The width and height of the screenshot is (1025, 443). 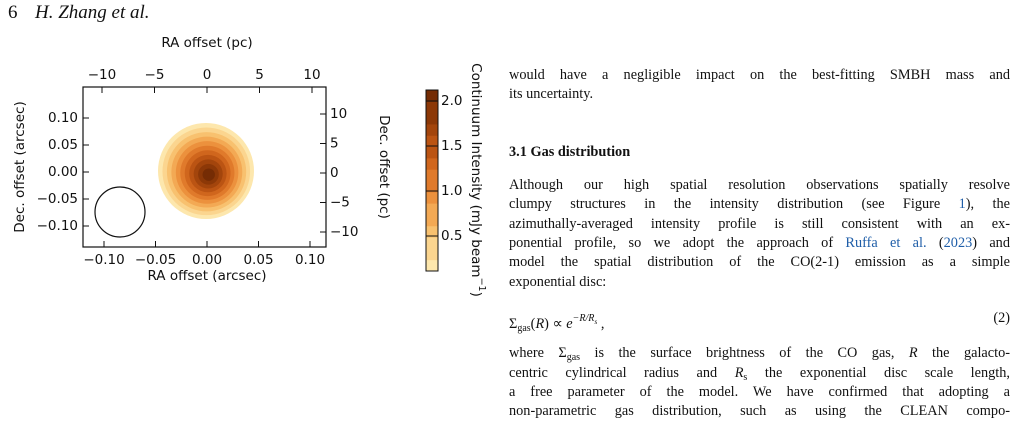 What do you see at coordinates (991, 242) in the screenshot?
I see `text-run: ) and` at bounding box center [991, 242].